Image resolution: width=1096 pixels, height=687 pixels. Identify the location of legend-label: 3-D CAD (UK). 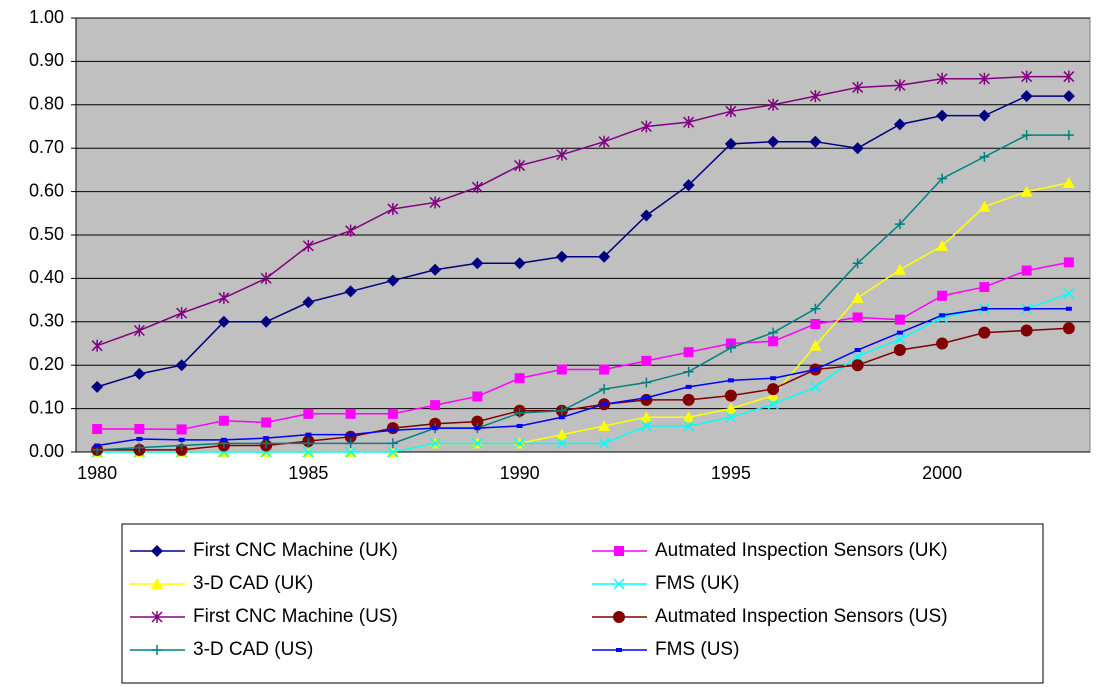
(253, 583).